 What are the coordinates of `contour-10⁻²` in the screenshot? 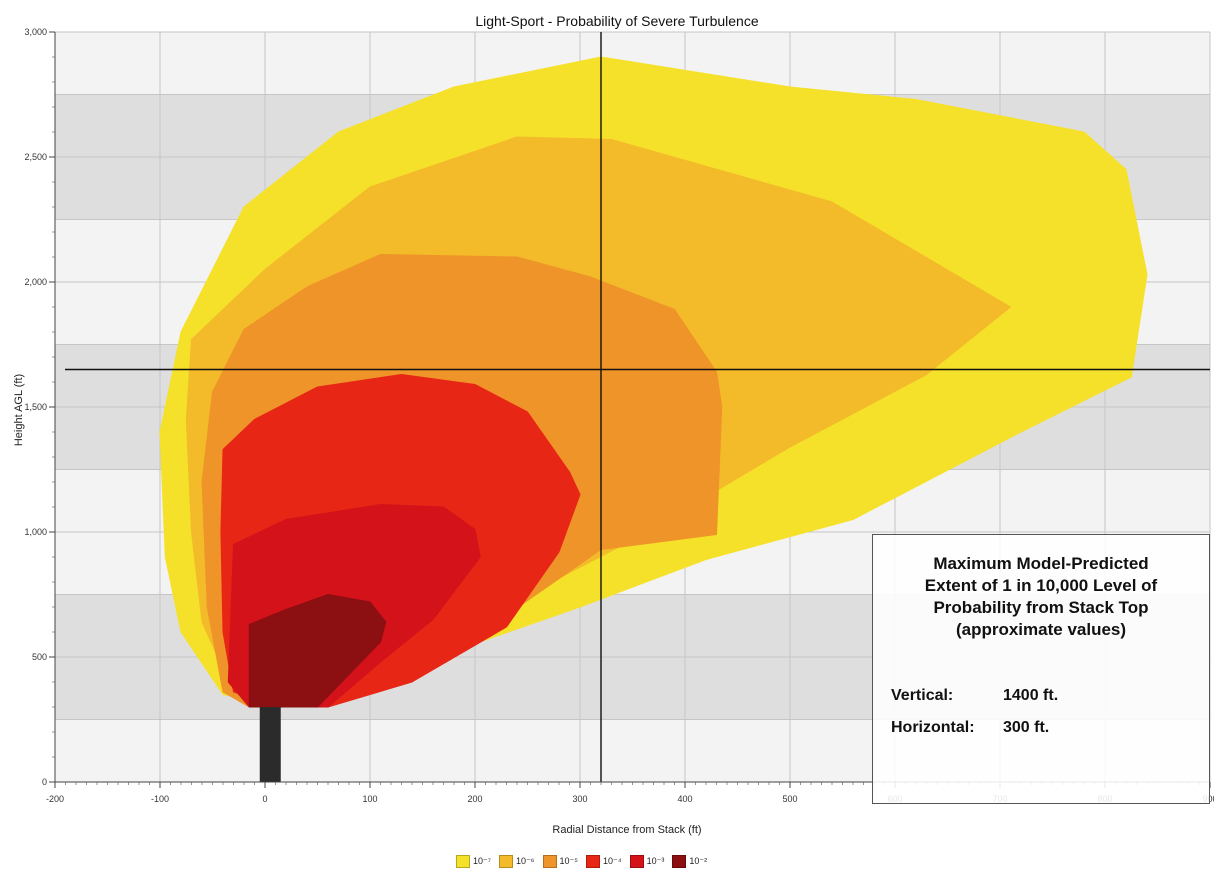 It's located at (317, 651).